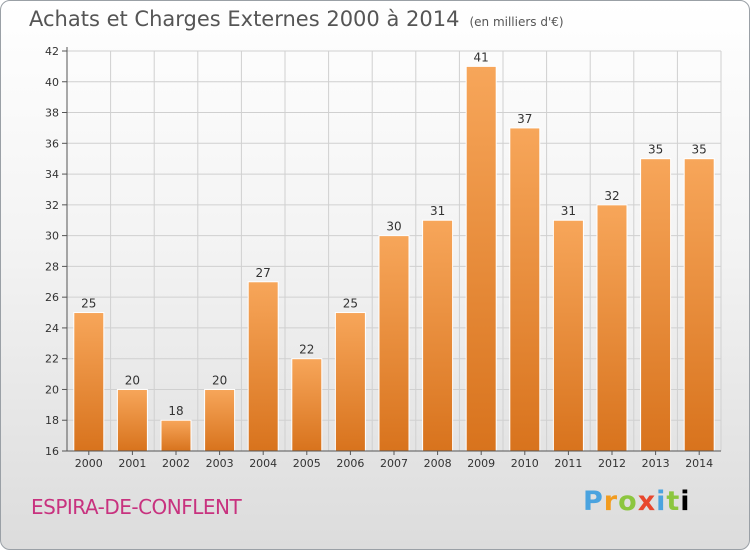 This screenshot has width=750, height=550. What do you see at coordinates (52, 359) in the screenshot?
I see `y-tick-label: 22` at bounding box center [52, 359].